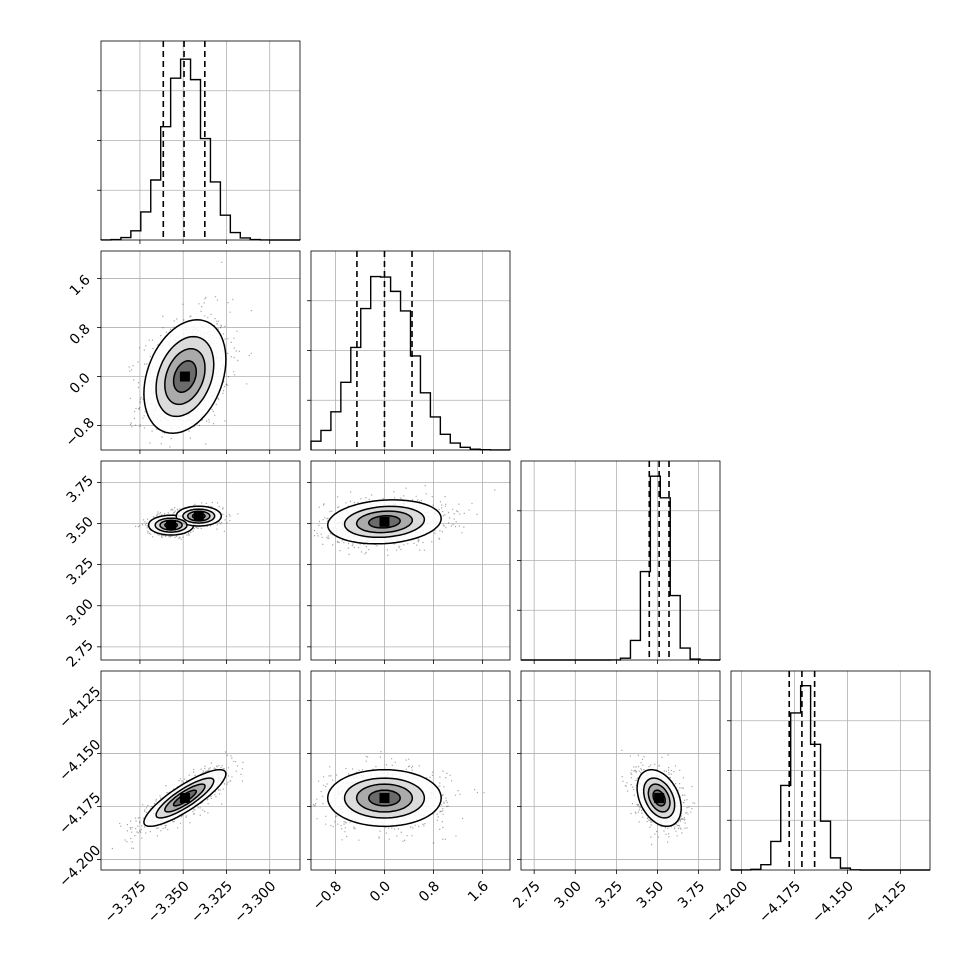  Describe the element at coordinates (609, 894) in the screenshot. I see `x-tick-label: 3.25` at that location.